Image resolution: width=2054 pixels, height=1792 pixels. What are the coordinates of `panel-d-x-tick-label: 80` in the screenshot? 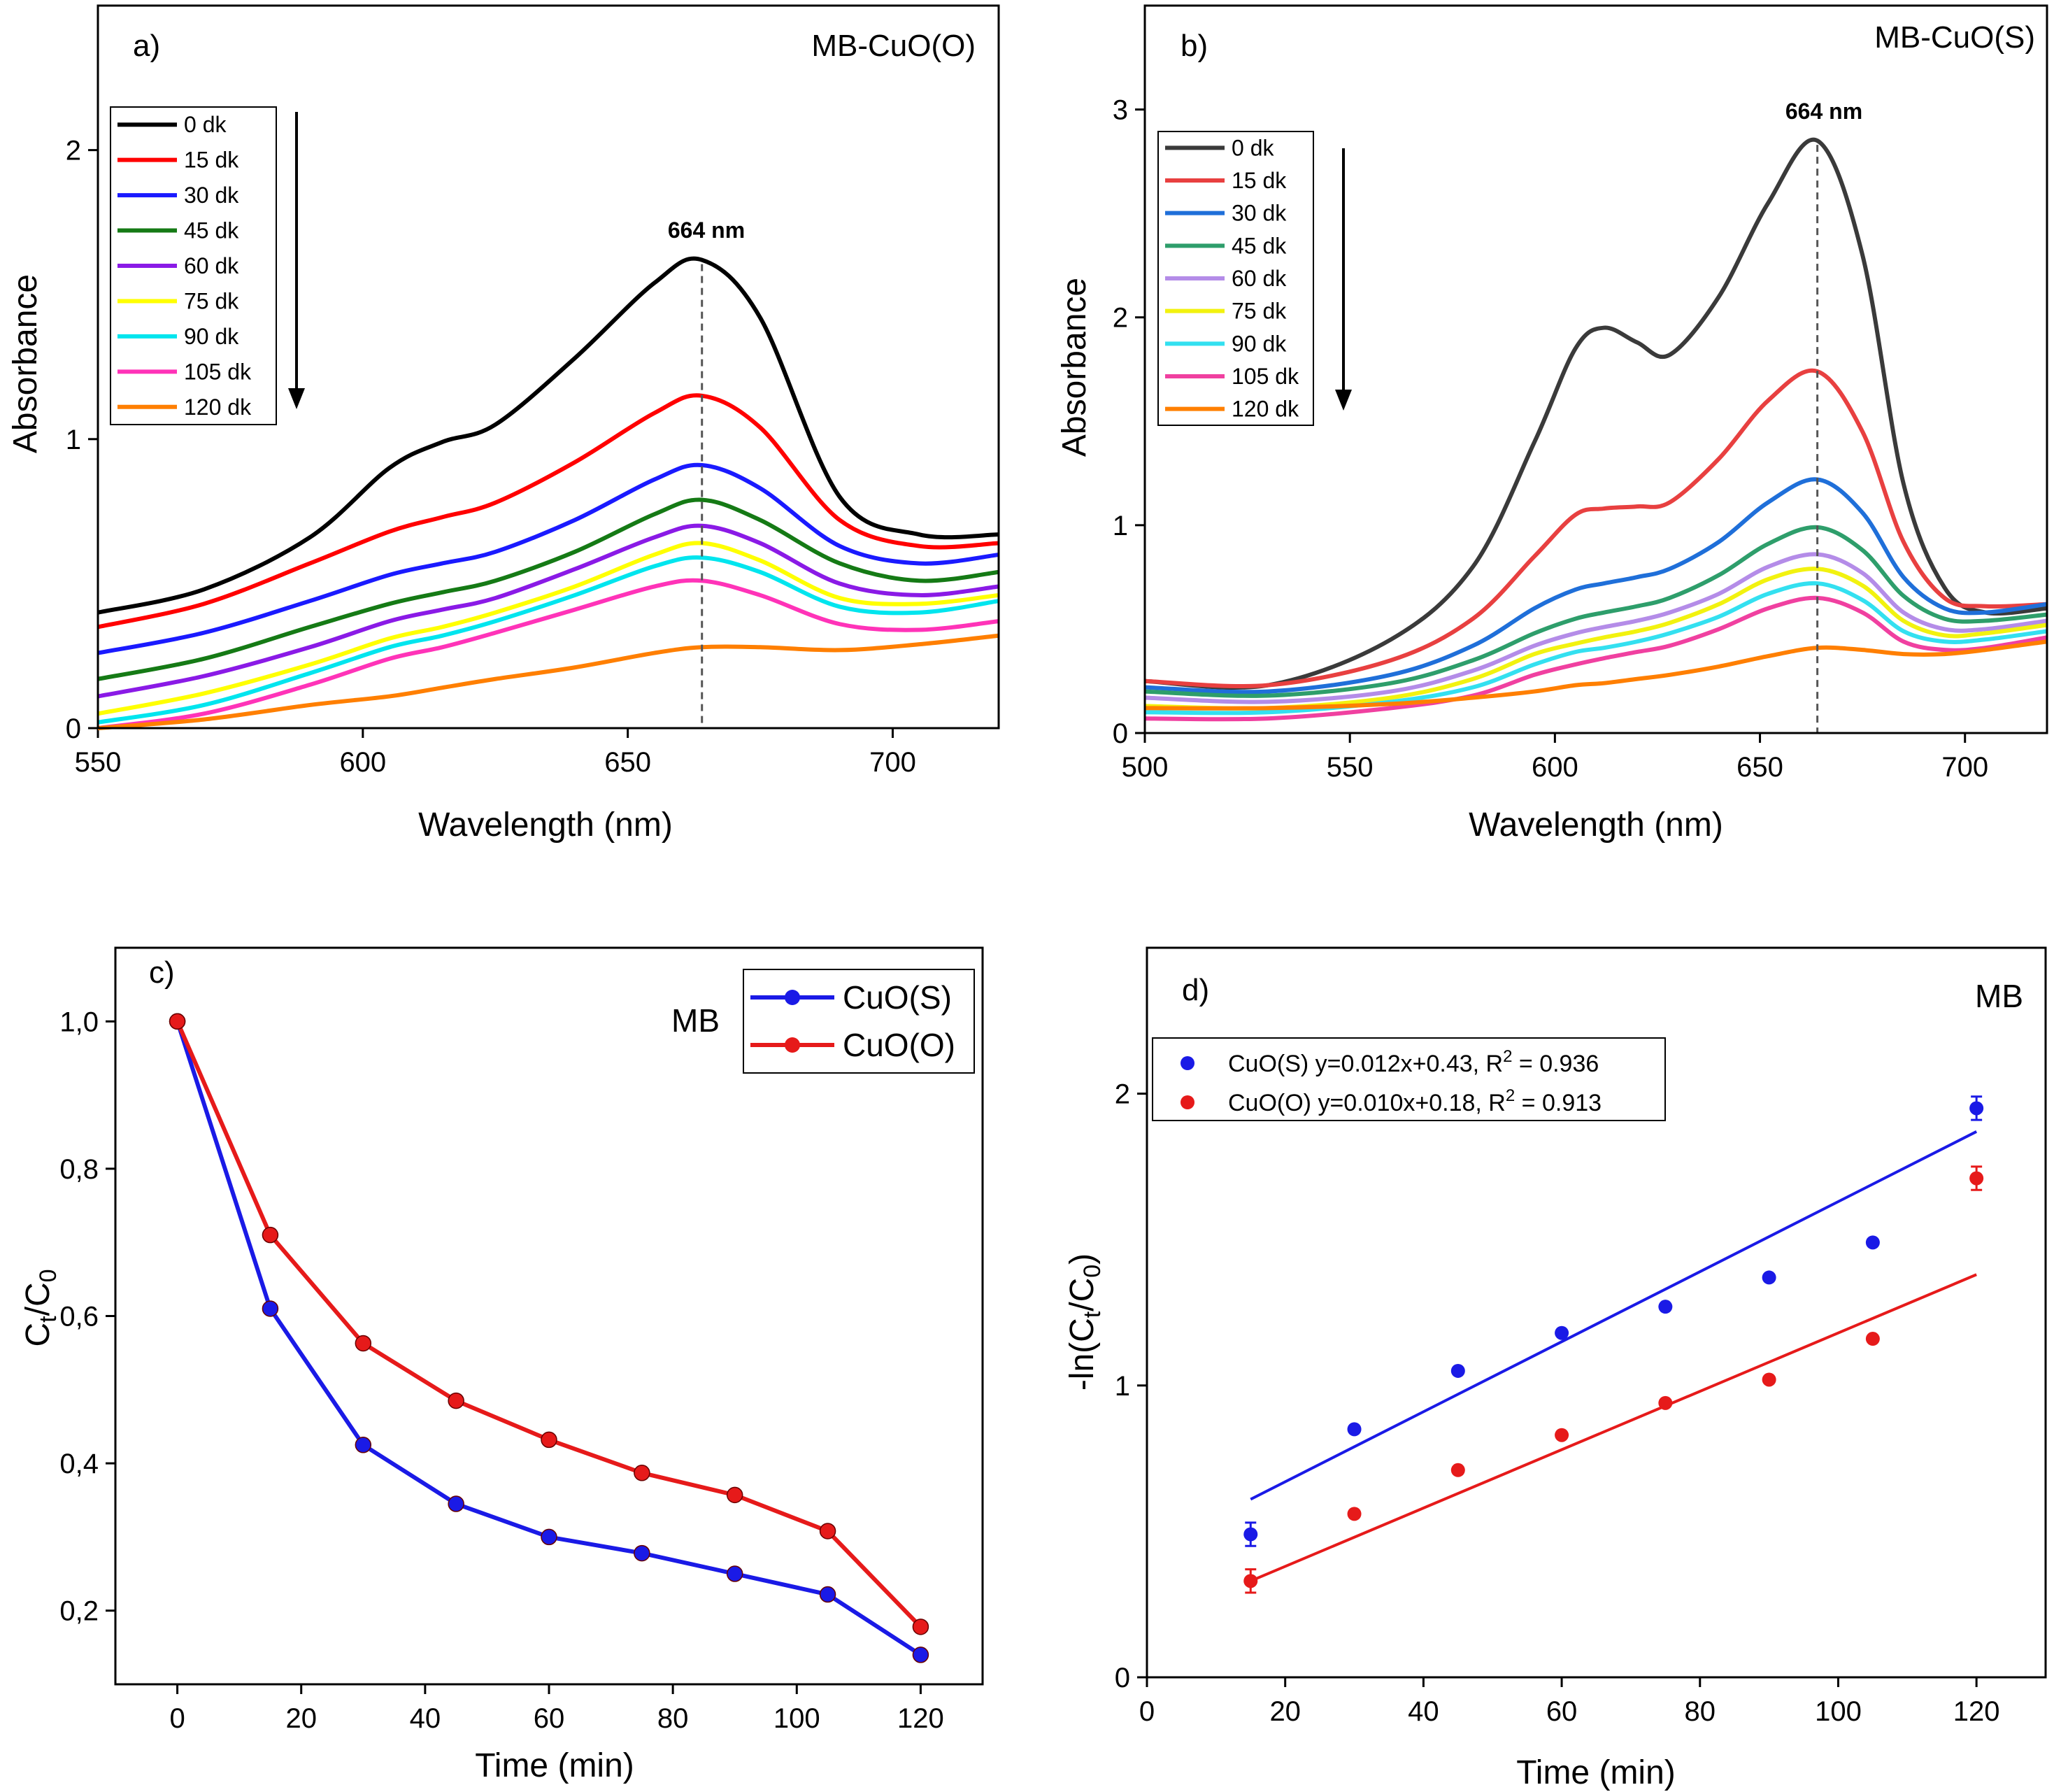 It's located at (1700, 1711).